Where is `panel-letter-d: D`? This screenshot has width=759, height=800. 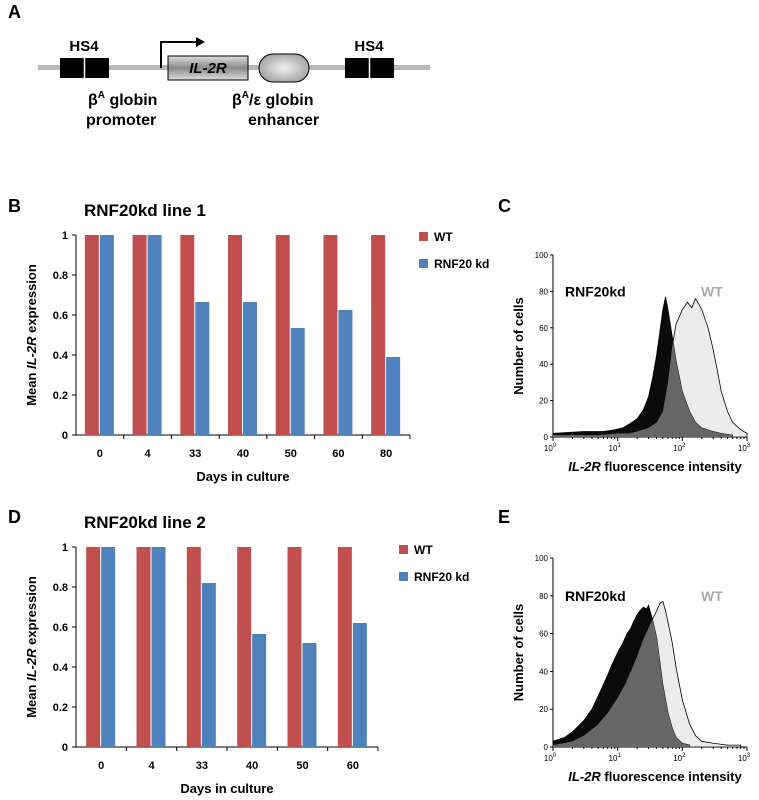 panel-letter-d: D is located at coordinates (14, 517).